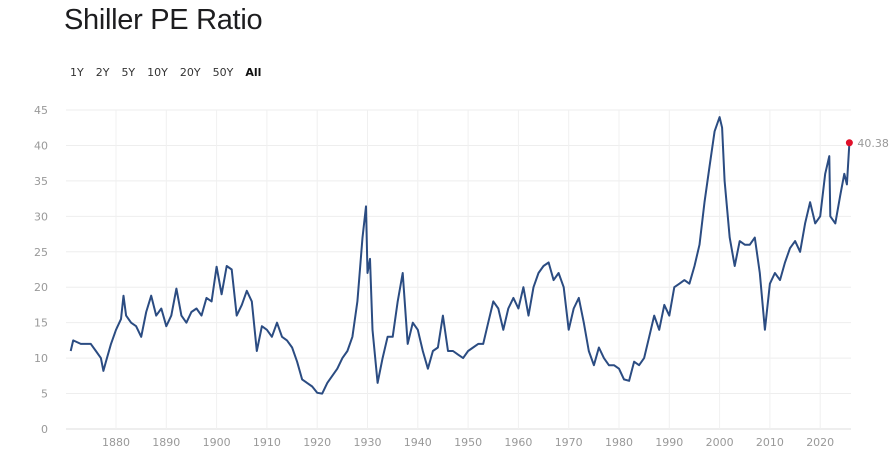 The image size is (895, 462). Describe the element at coordinates (217, 442) in the screenshot. I see `x-tick-label: 1900` at that location.